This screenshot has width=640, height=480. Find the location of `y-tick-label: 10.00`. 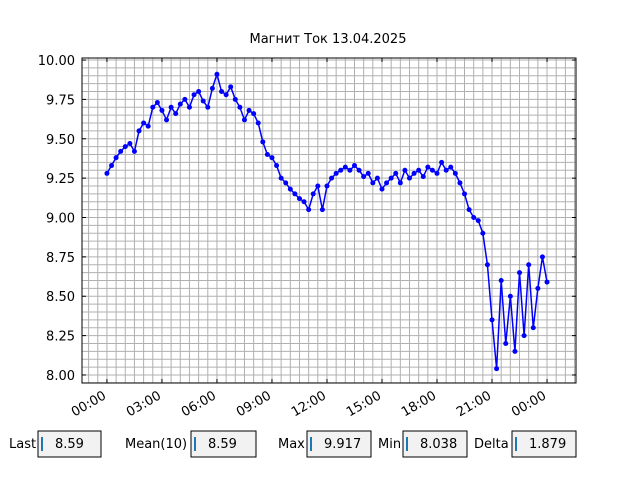

y-tick-label: 10.00 is located at coordinates (56, 61).